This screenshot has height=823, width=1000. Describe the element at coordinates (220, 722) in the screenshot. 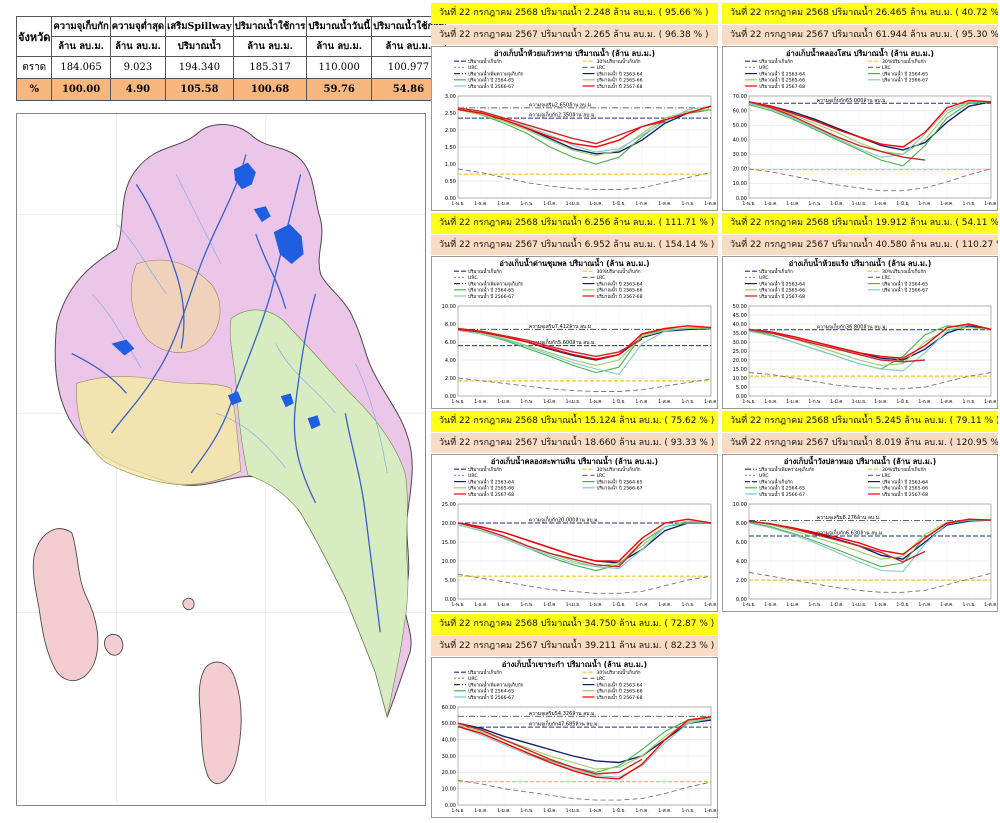

I see `island-south` at that location.